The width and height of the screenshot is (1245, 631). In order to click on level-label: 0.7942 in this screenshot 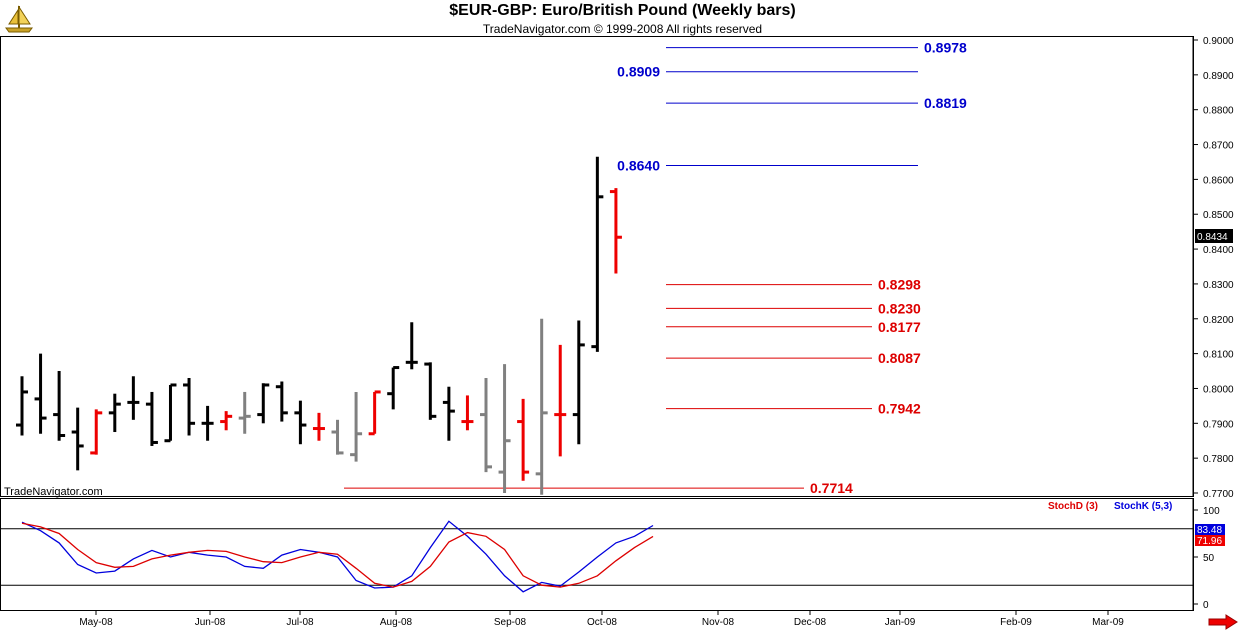, I will do `click(899, 409)`.